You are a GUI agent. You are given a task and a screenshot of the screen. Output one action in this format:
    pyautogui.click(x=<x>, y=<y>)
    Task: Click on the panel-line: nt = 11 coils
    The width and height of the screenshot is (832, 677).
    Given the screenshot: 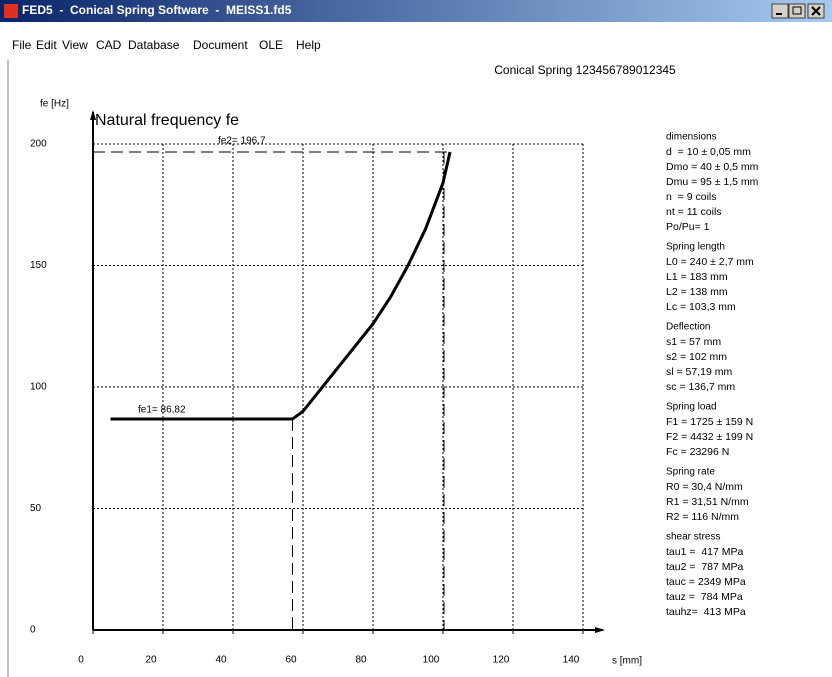 What is the action you would take?
    pyautogui.click(x=694, y=212)
    